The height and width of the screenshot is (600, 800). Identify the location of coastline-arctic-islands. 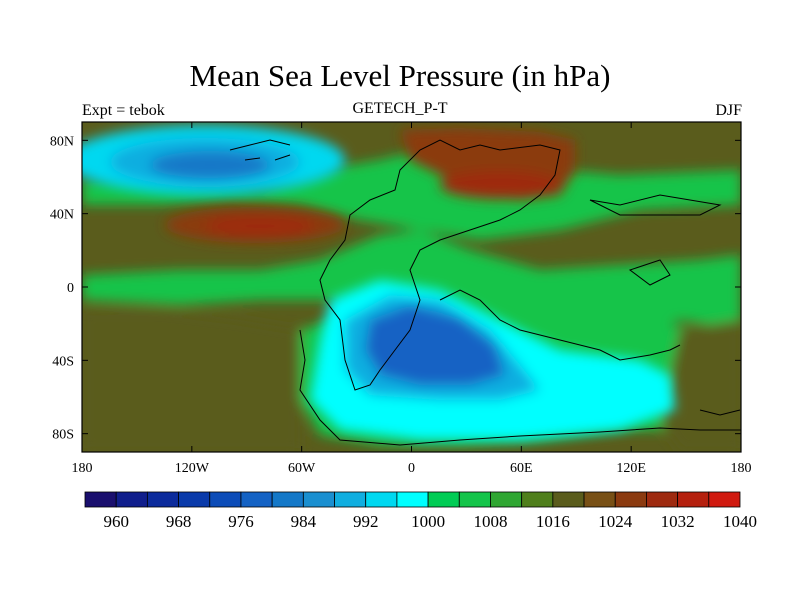
(260, 150).